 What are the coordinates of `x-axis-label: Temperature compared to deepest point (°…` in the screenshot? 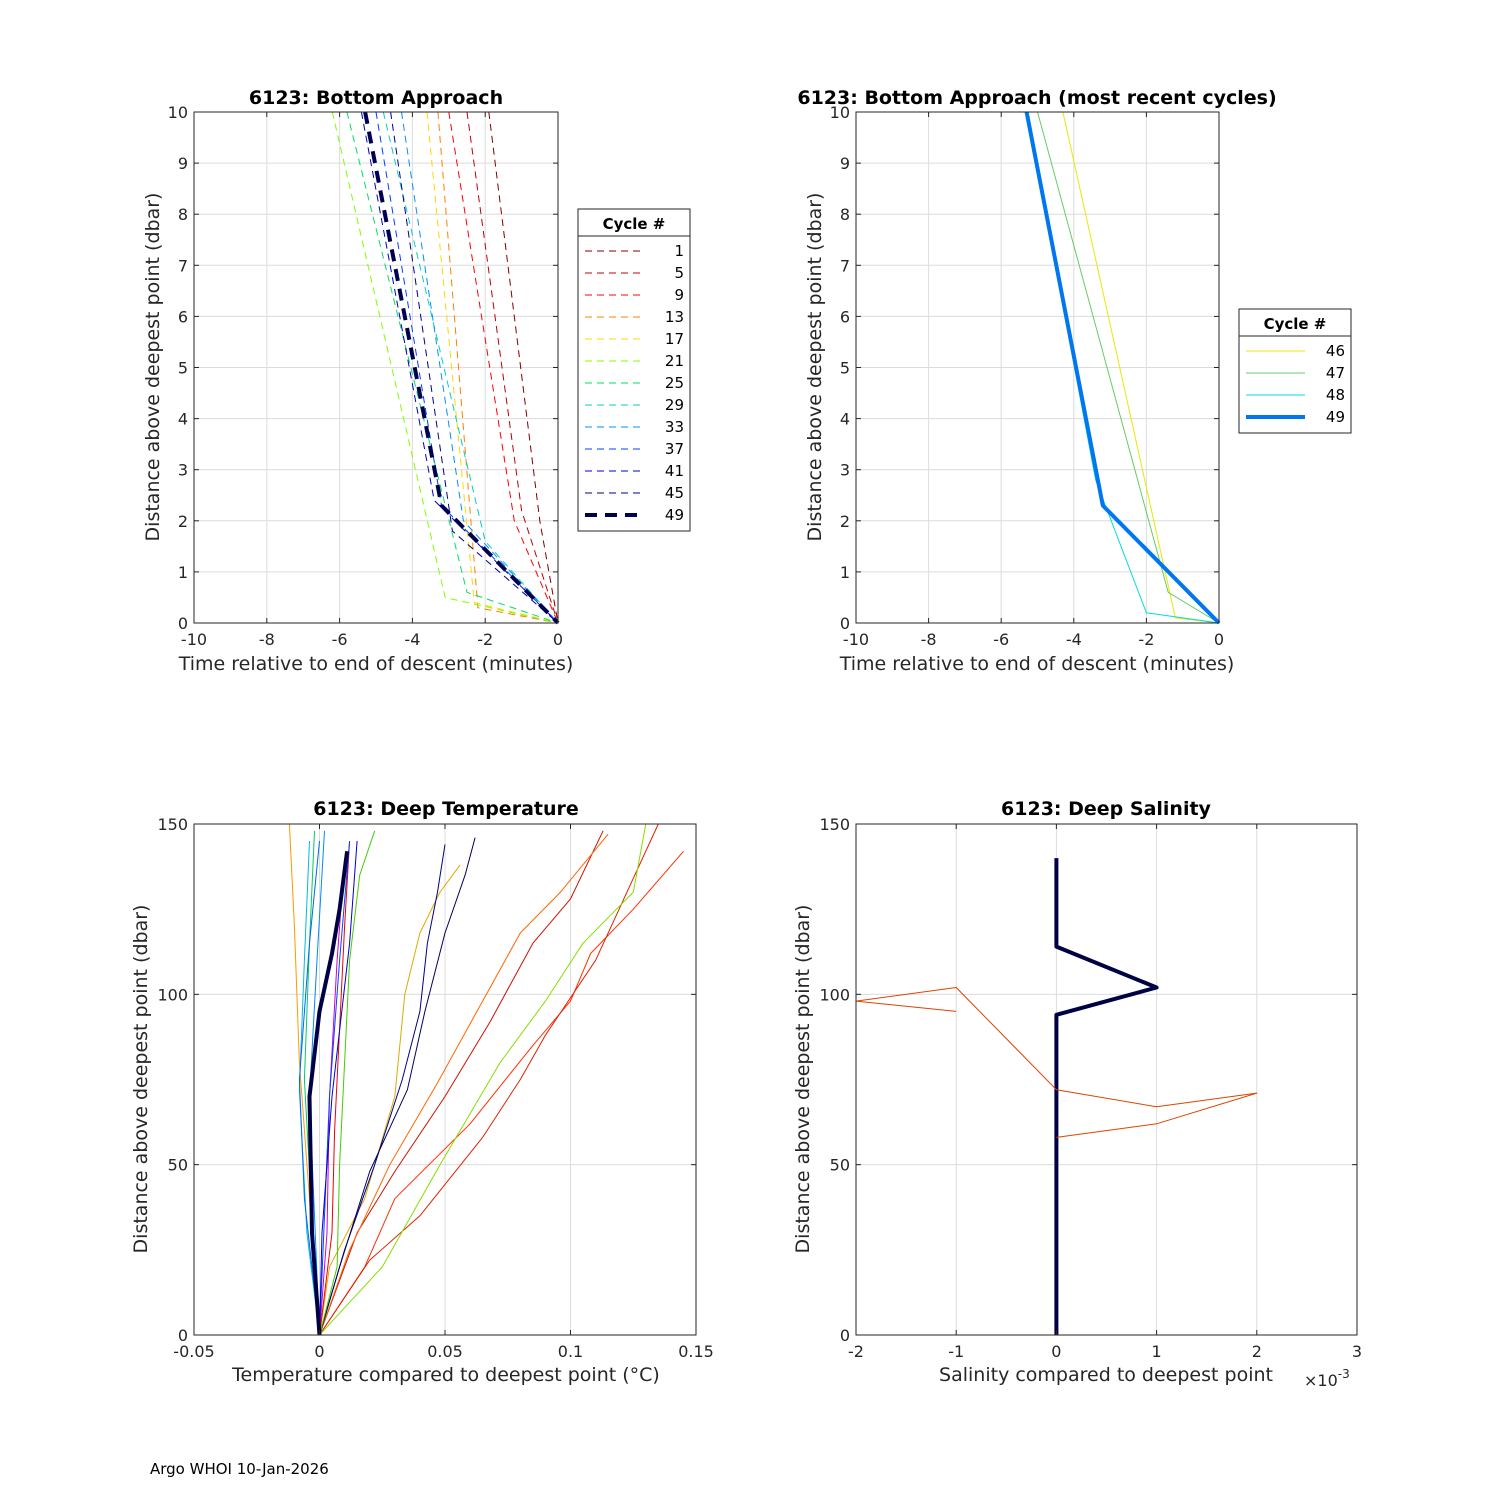 It's located at (445, 1375).